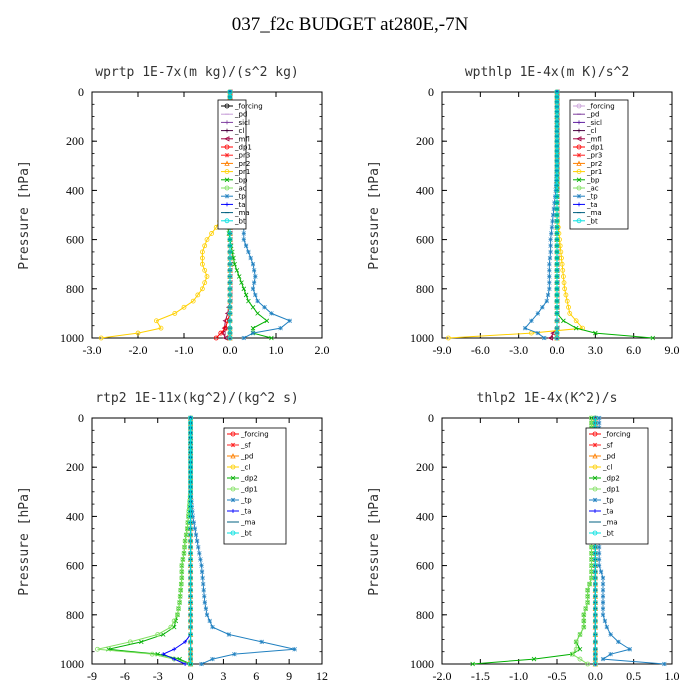 This screenshot has width=700, height=700. I want to click on legend-item: _cl, so click(238, 468).